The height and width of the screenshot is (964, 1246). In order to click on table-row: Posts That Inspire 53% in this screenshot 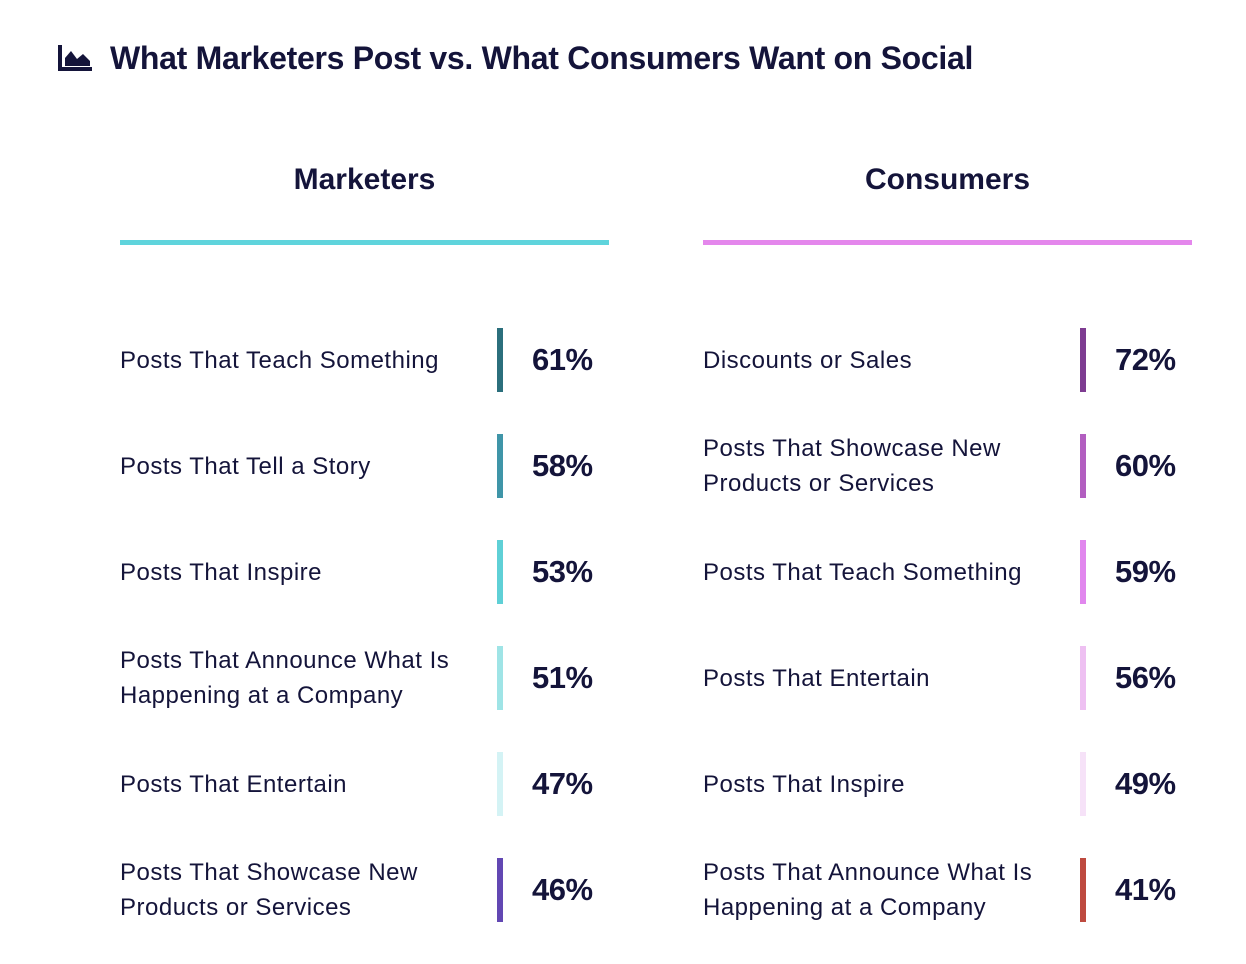, I will do `click(364, 593)`.